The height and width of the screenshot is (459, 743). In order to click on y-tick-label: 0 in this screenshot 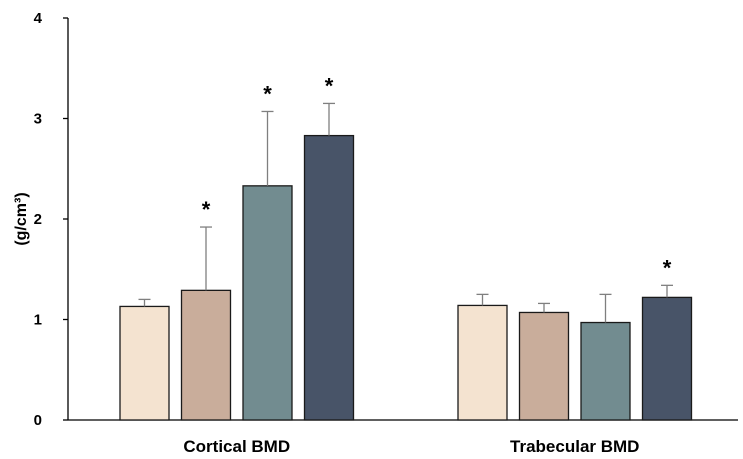, I will do `click(38, 420)`.